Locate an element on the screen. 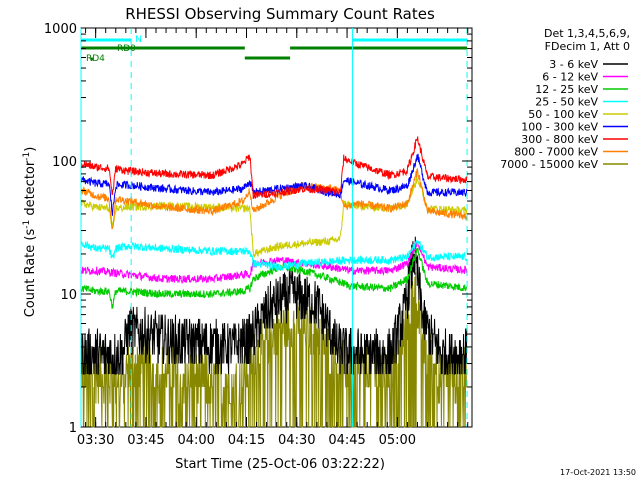 The width and height of the screenshot is (640, 480). x-tick-label: 05:00 is located at coordinates (397, 440).